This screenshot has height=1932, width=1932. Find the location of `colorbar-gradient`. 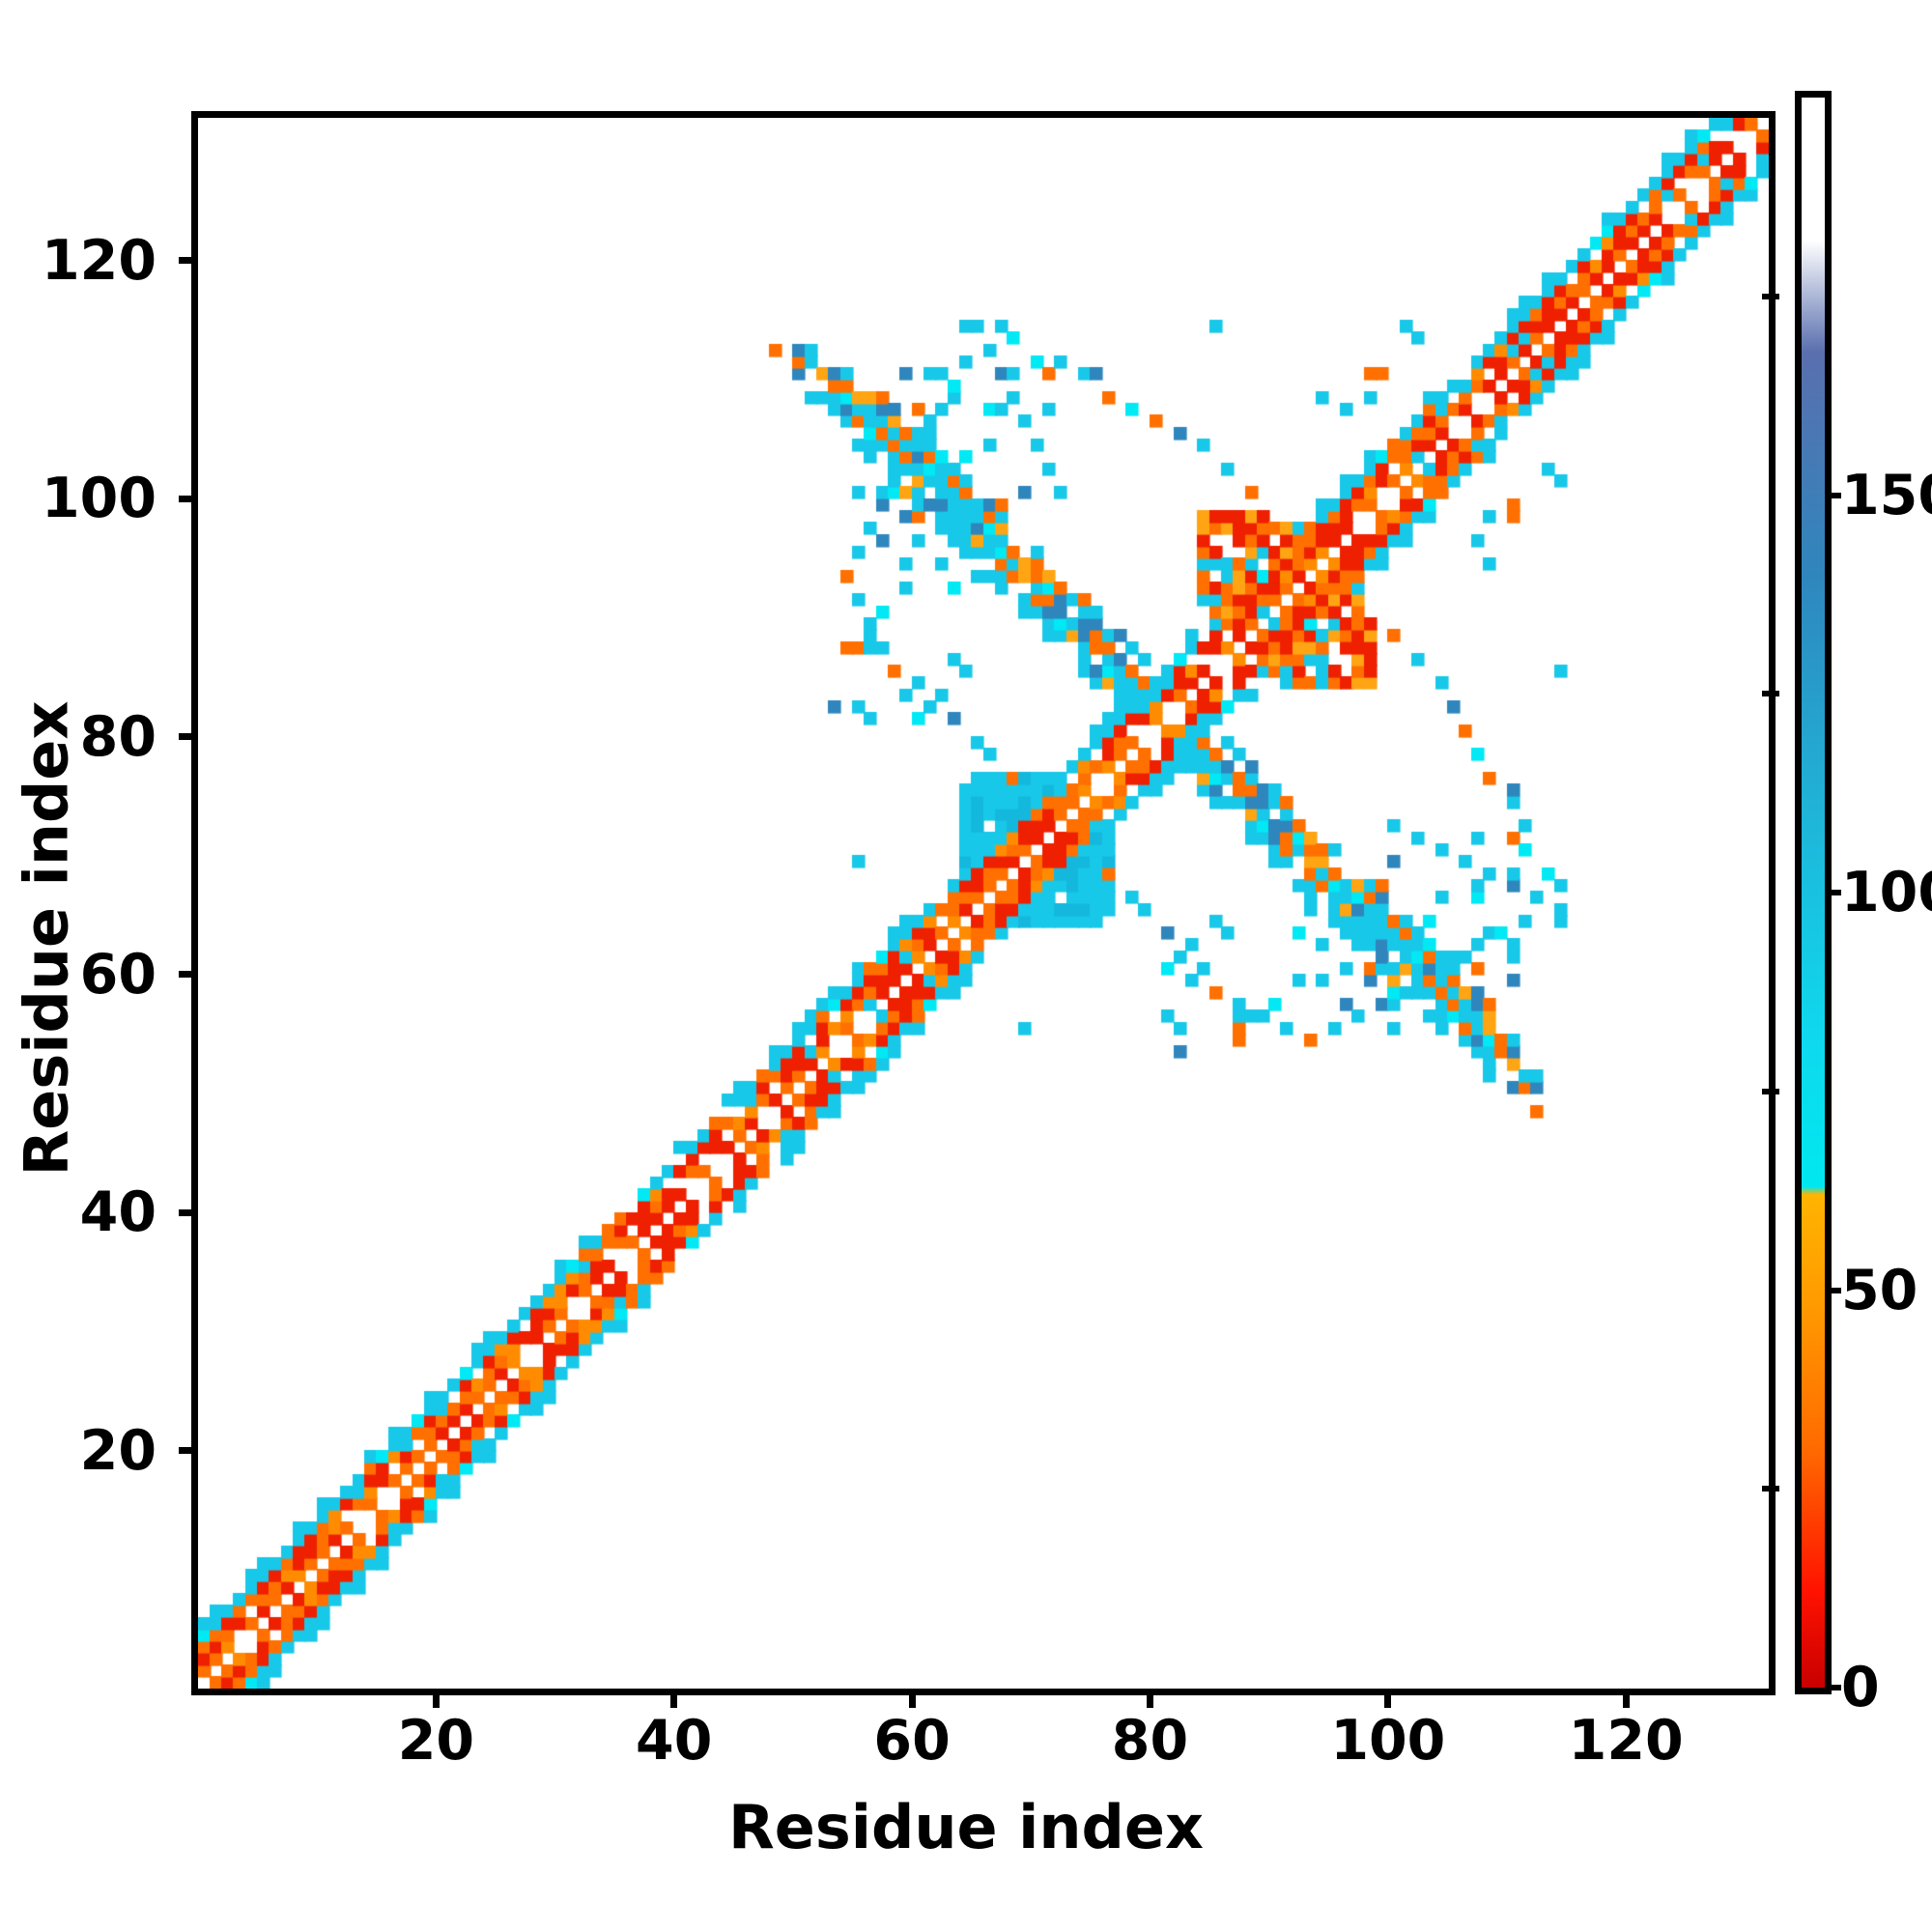

colorbar-gradient is located at coordinates (1813, 893).